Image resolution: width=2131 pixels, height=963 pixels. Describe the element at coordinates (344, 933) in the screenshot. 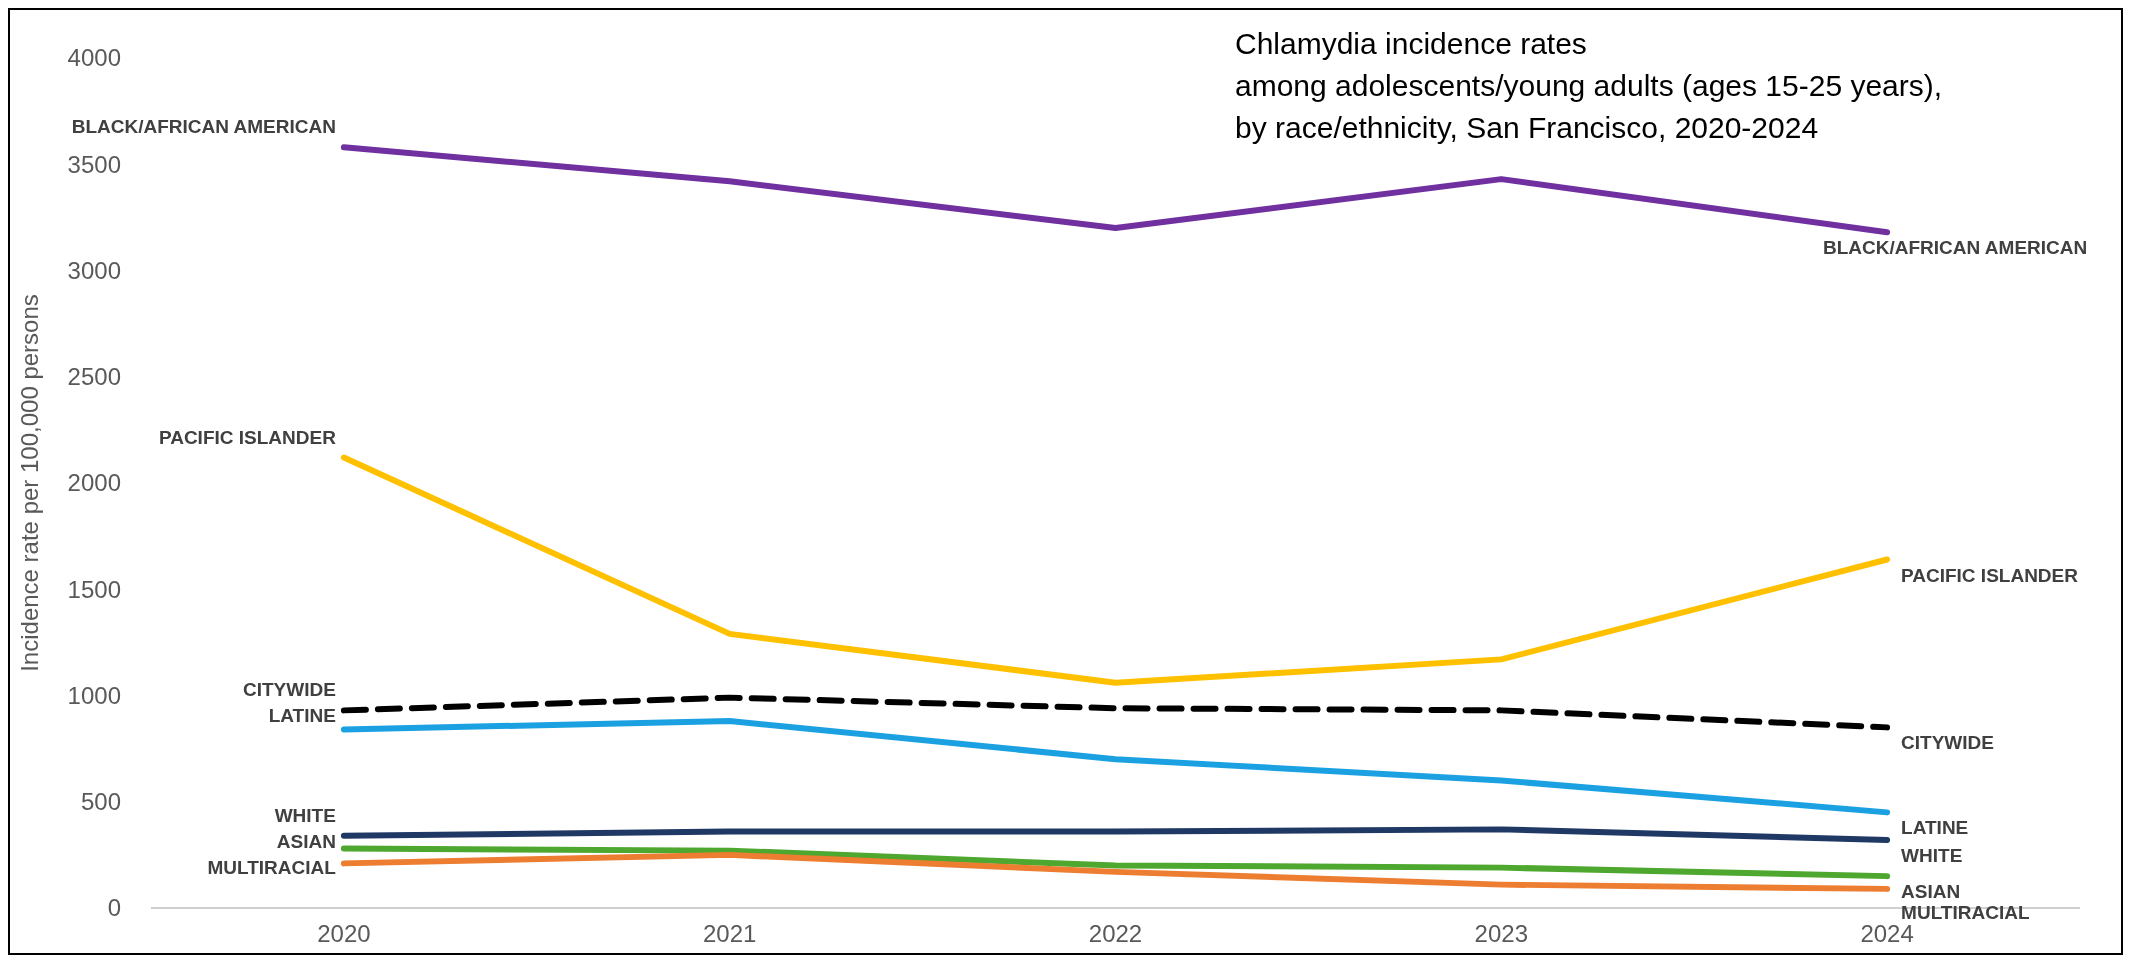

I see `x-tick-label: 2020` at that location.